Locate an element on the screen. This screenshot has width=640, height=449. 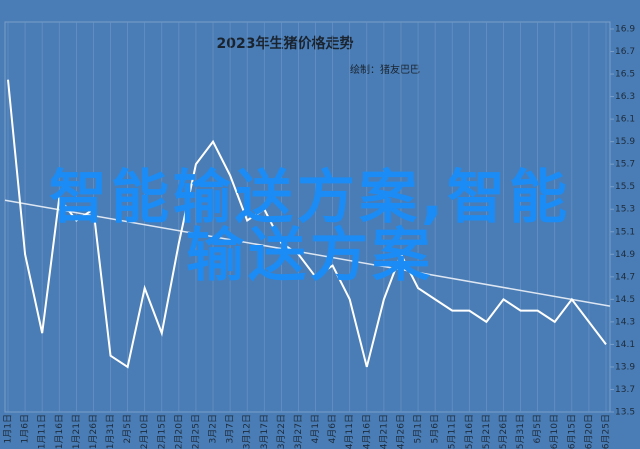
x-tick-label: 1月31日 is located at coordinates (110, 431).